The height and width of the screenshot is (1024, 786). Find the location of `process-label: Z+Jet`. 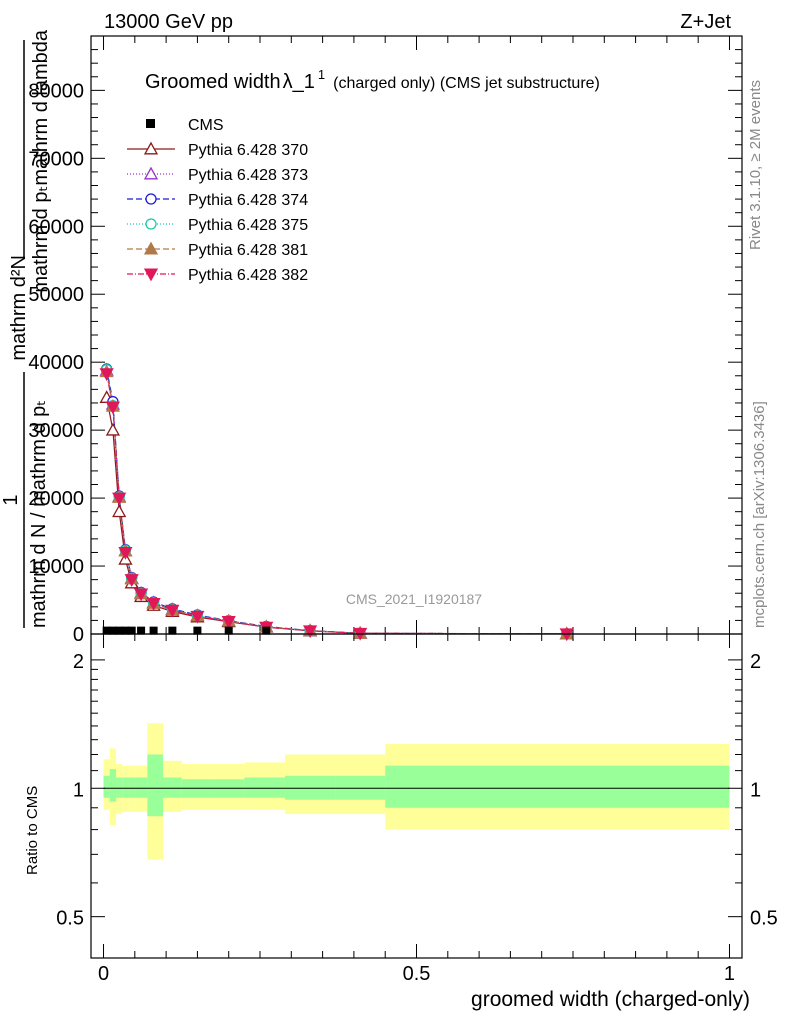

process-label: Z+Jet is located at coordinates (705, 22).